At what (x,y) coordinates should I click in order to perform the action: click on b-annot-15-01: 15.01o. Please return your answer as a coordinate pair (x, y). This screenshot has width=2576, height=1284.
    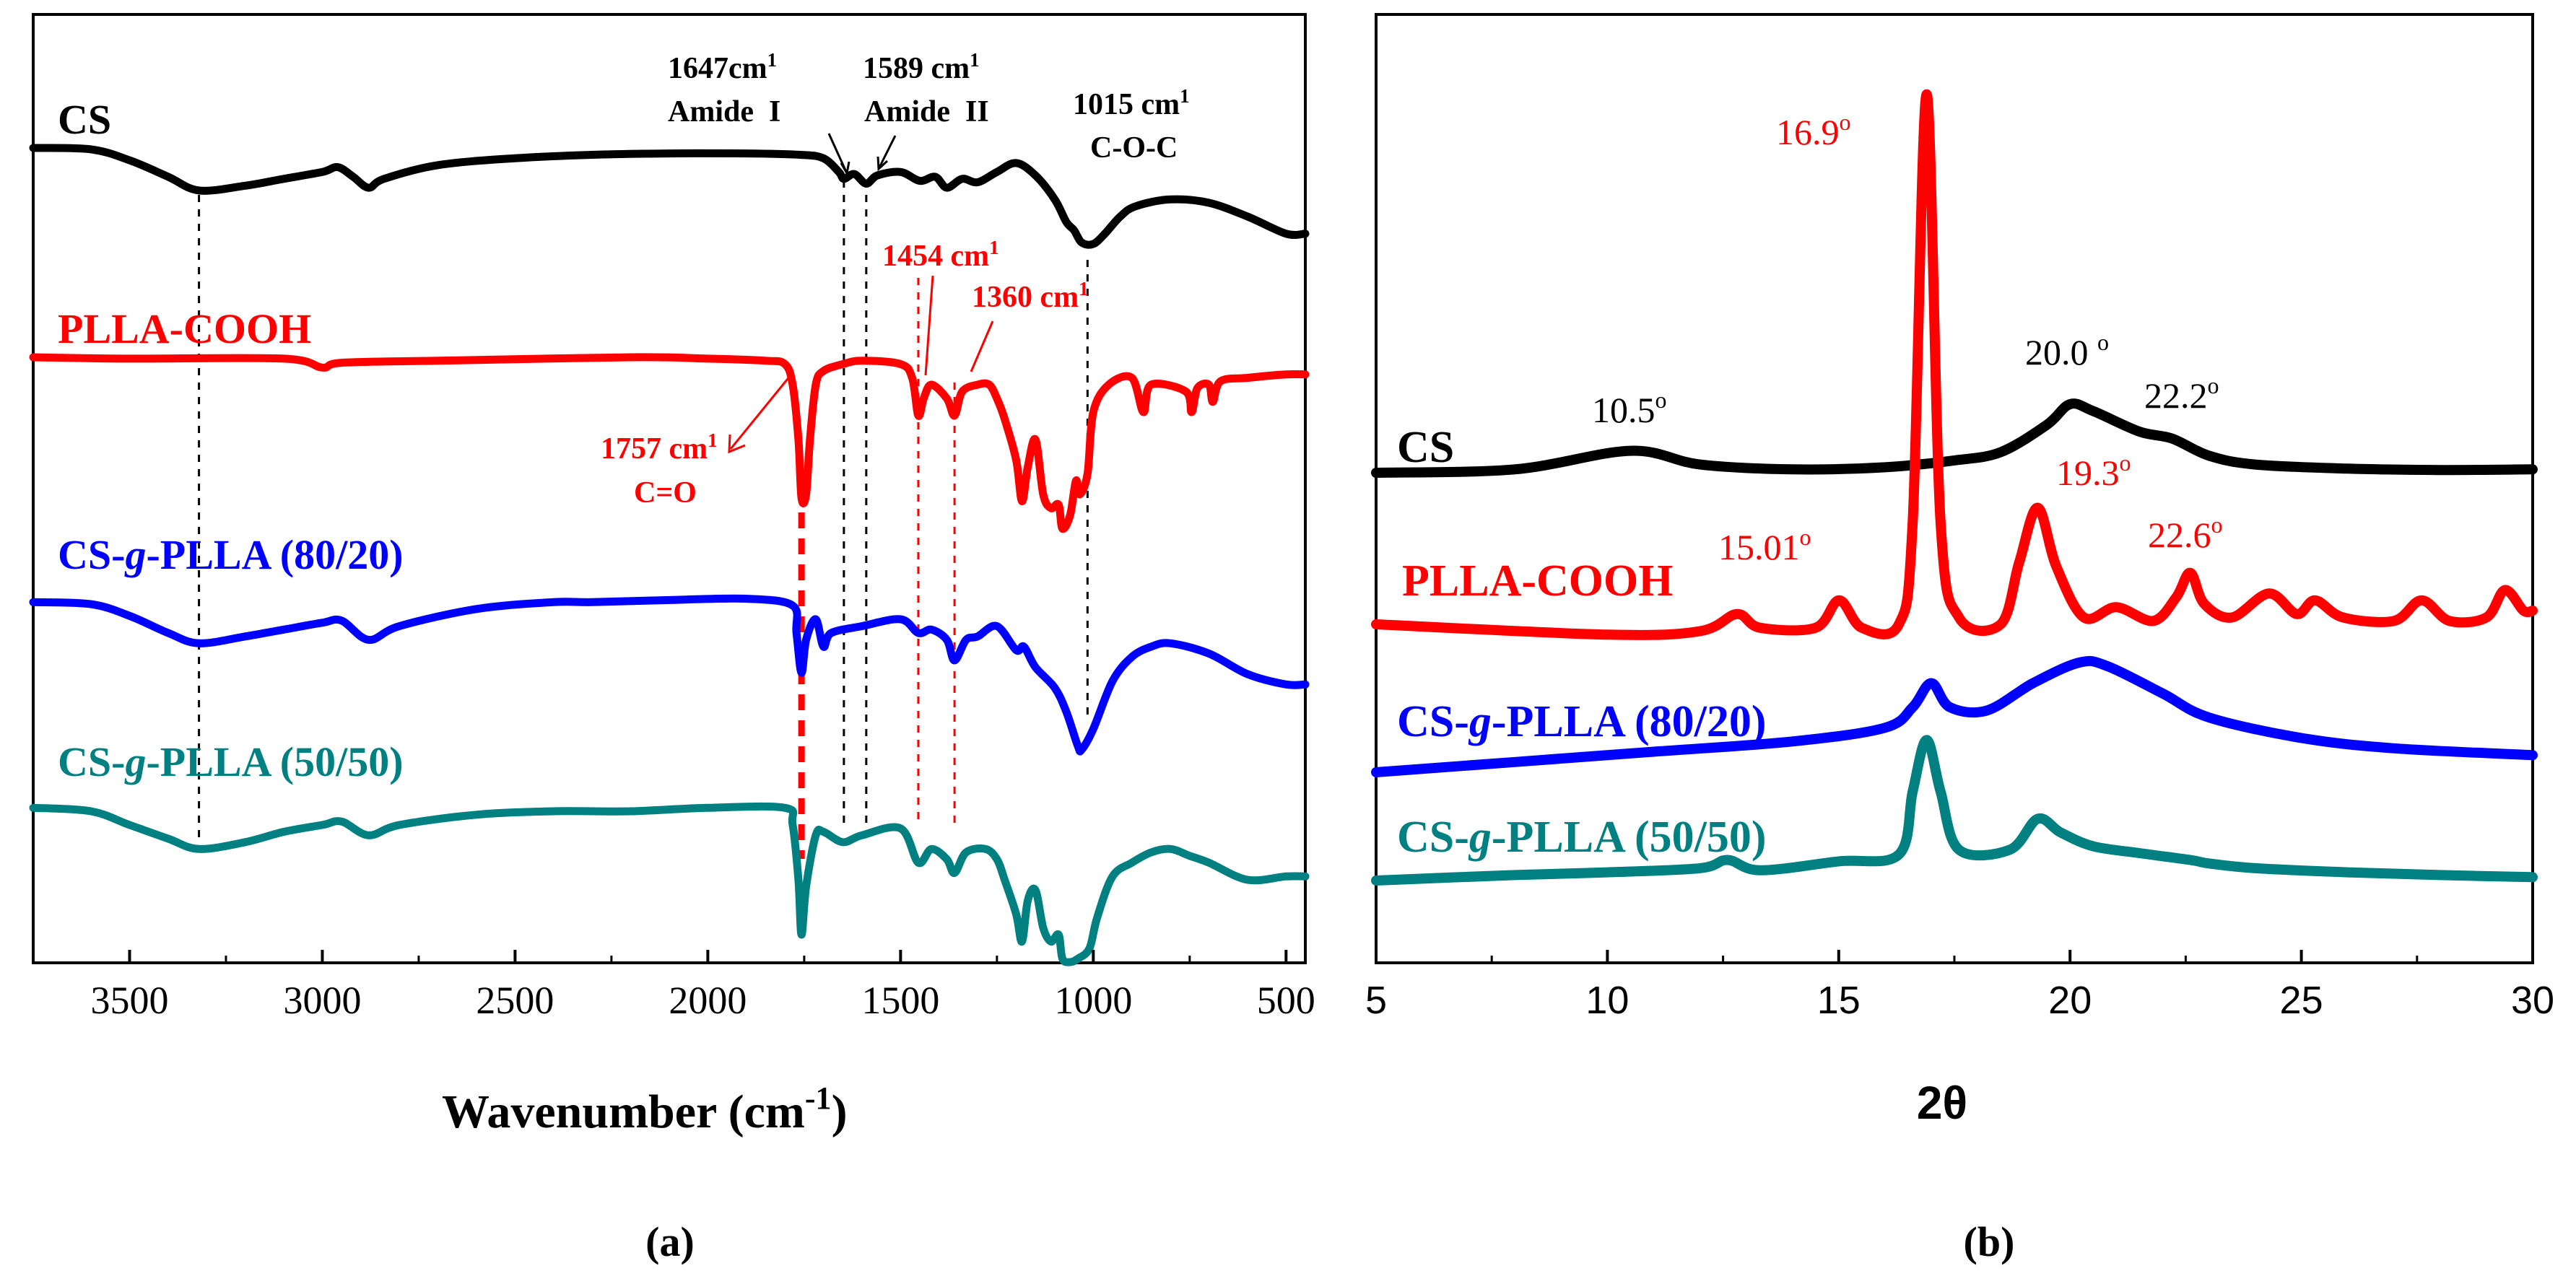
    Looking at the image, I should click on (1764, 545).